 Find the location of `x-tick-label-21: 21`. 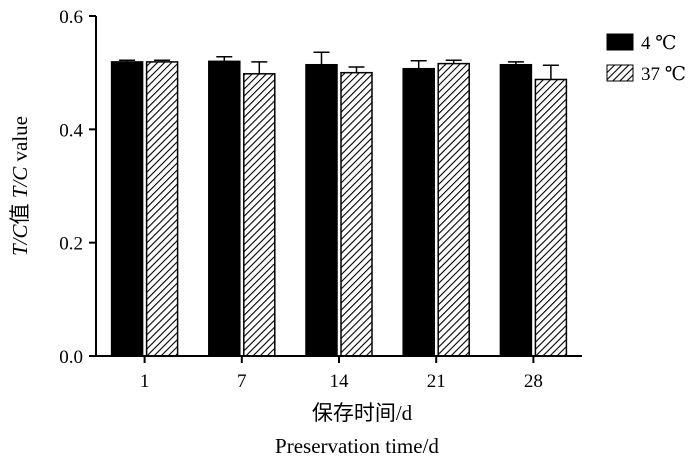

x-tick-label-21: 21 is located at coordinates (436, 381).